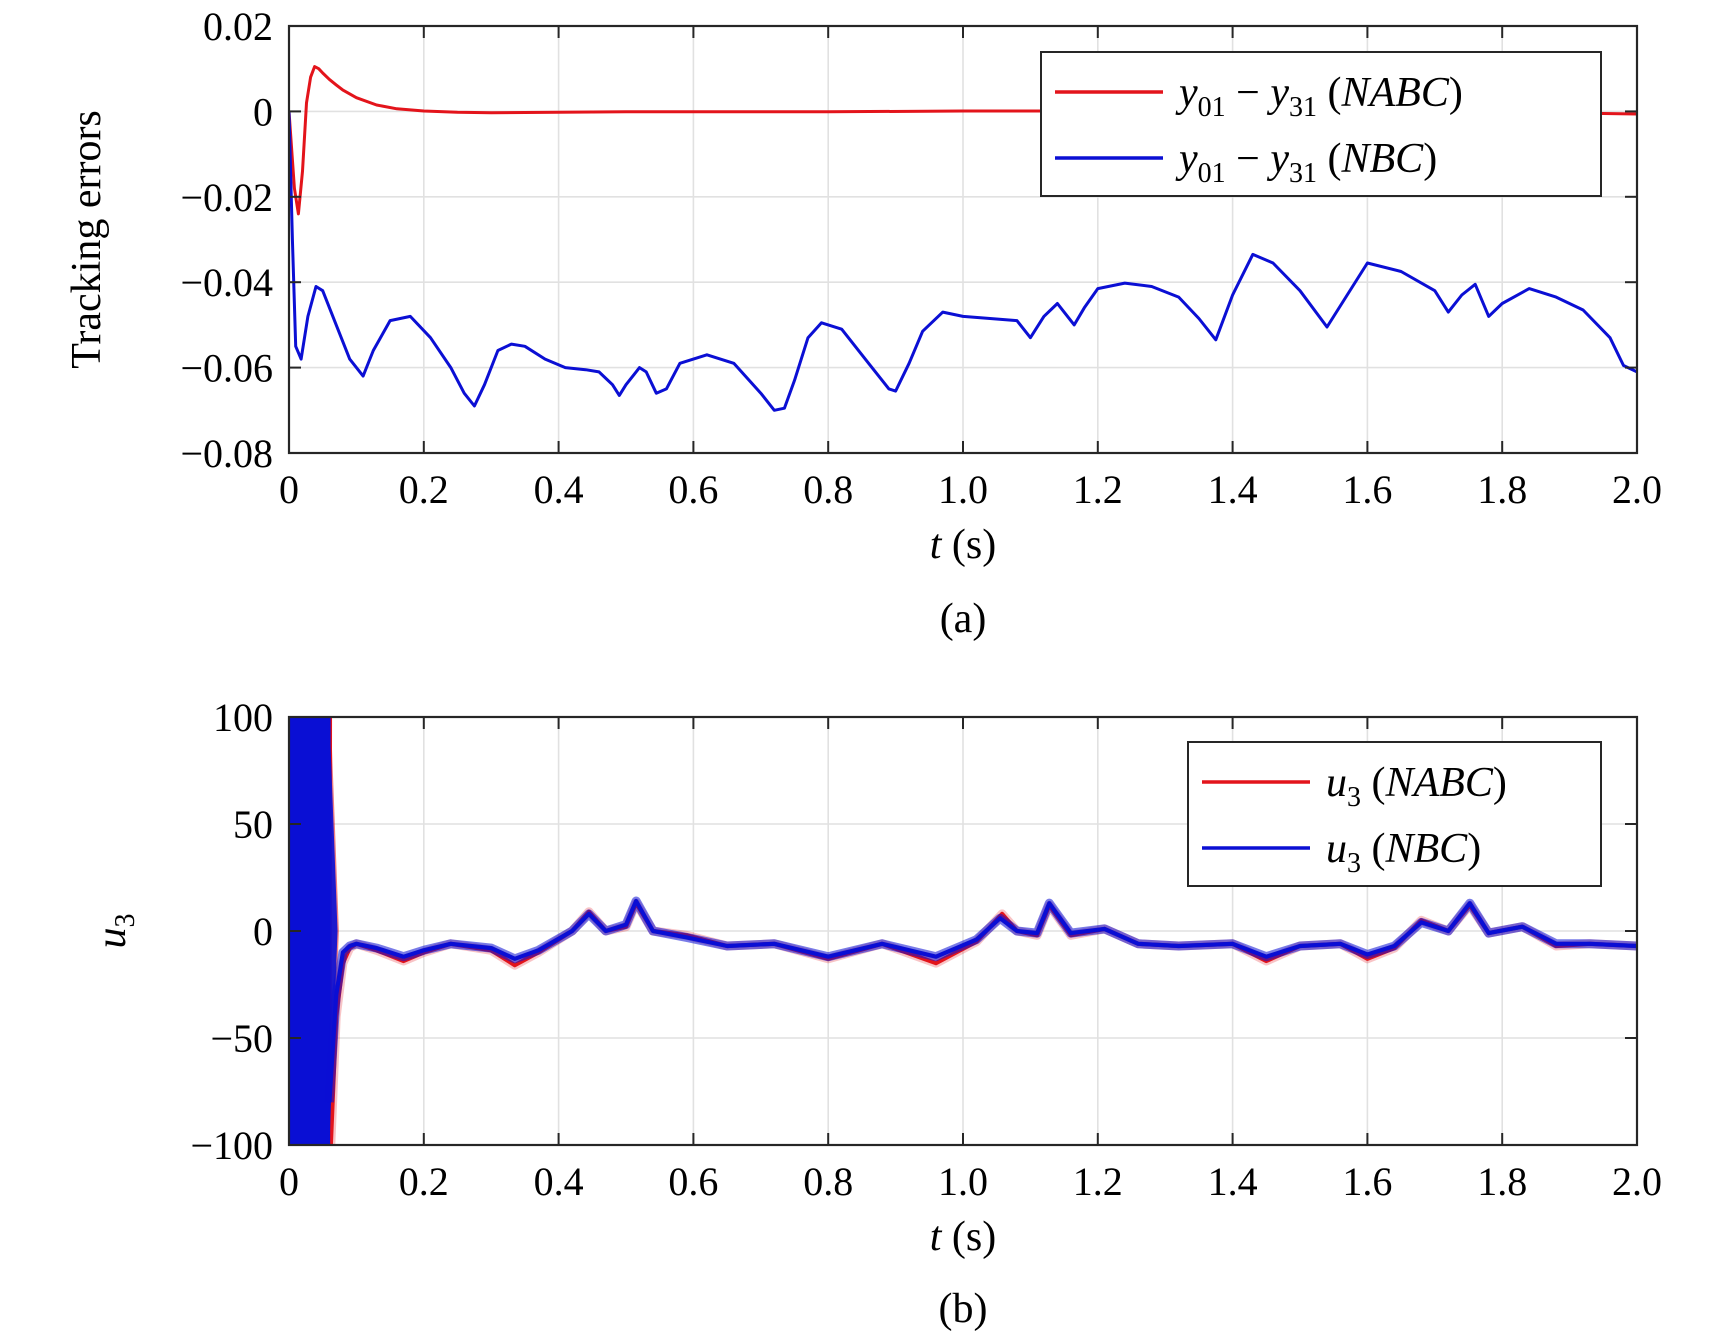 The image size is (1732, 1339). I want to click on y-tick-label: 0.02, so click(238, 26).